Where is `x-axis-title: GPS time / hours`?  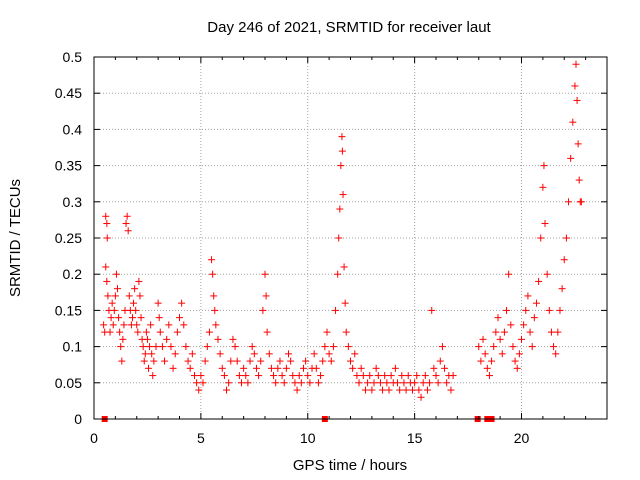 x-axis-title: GPS time / hours is located at coordinates (350, 465).